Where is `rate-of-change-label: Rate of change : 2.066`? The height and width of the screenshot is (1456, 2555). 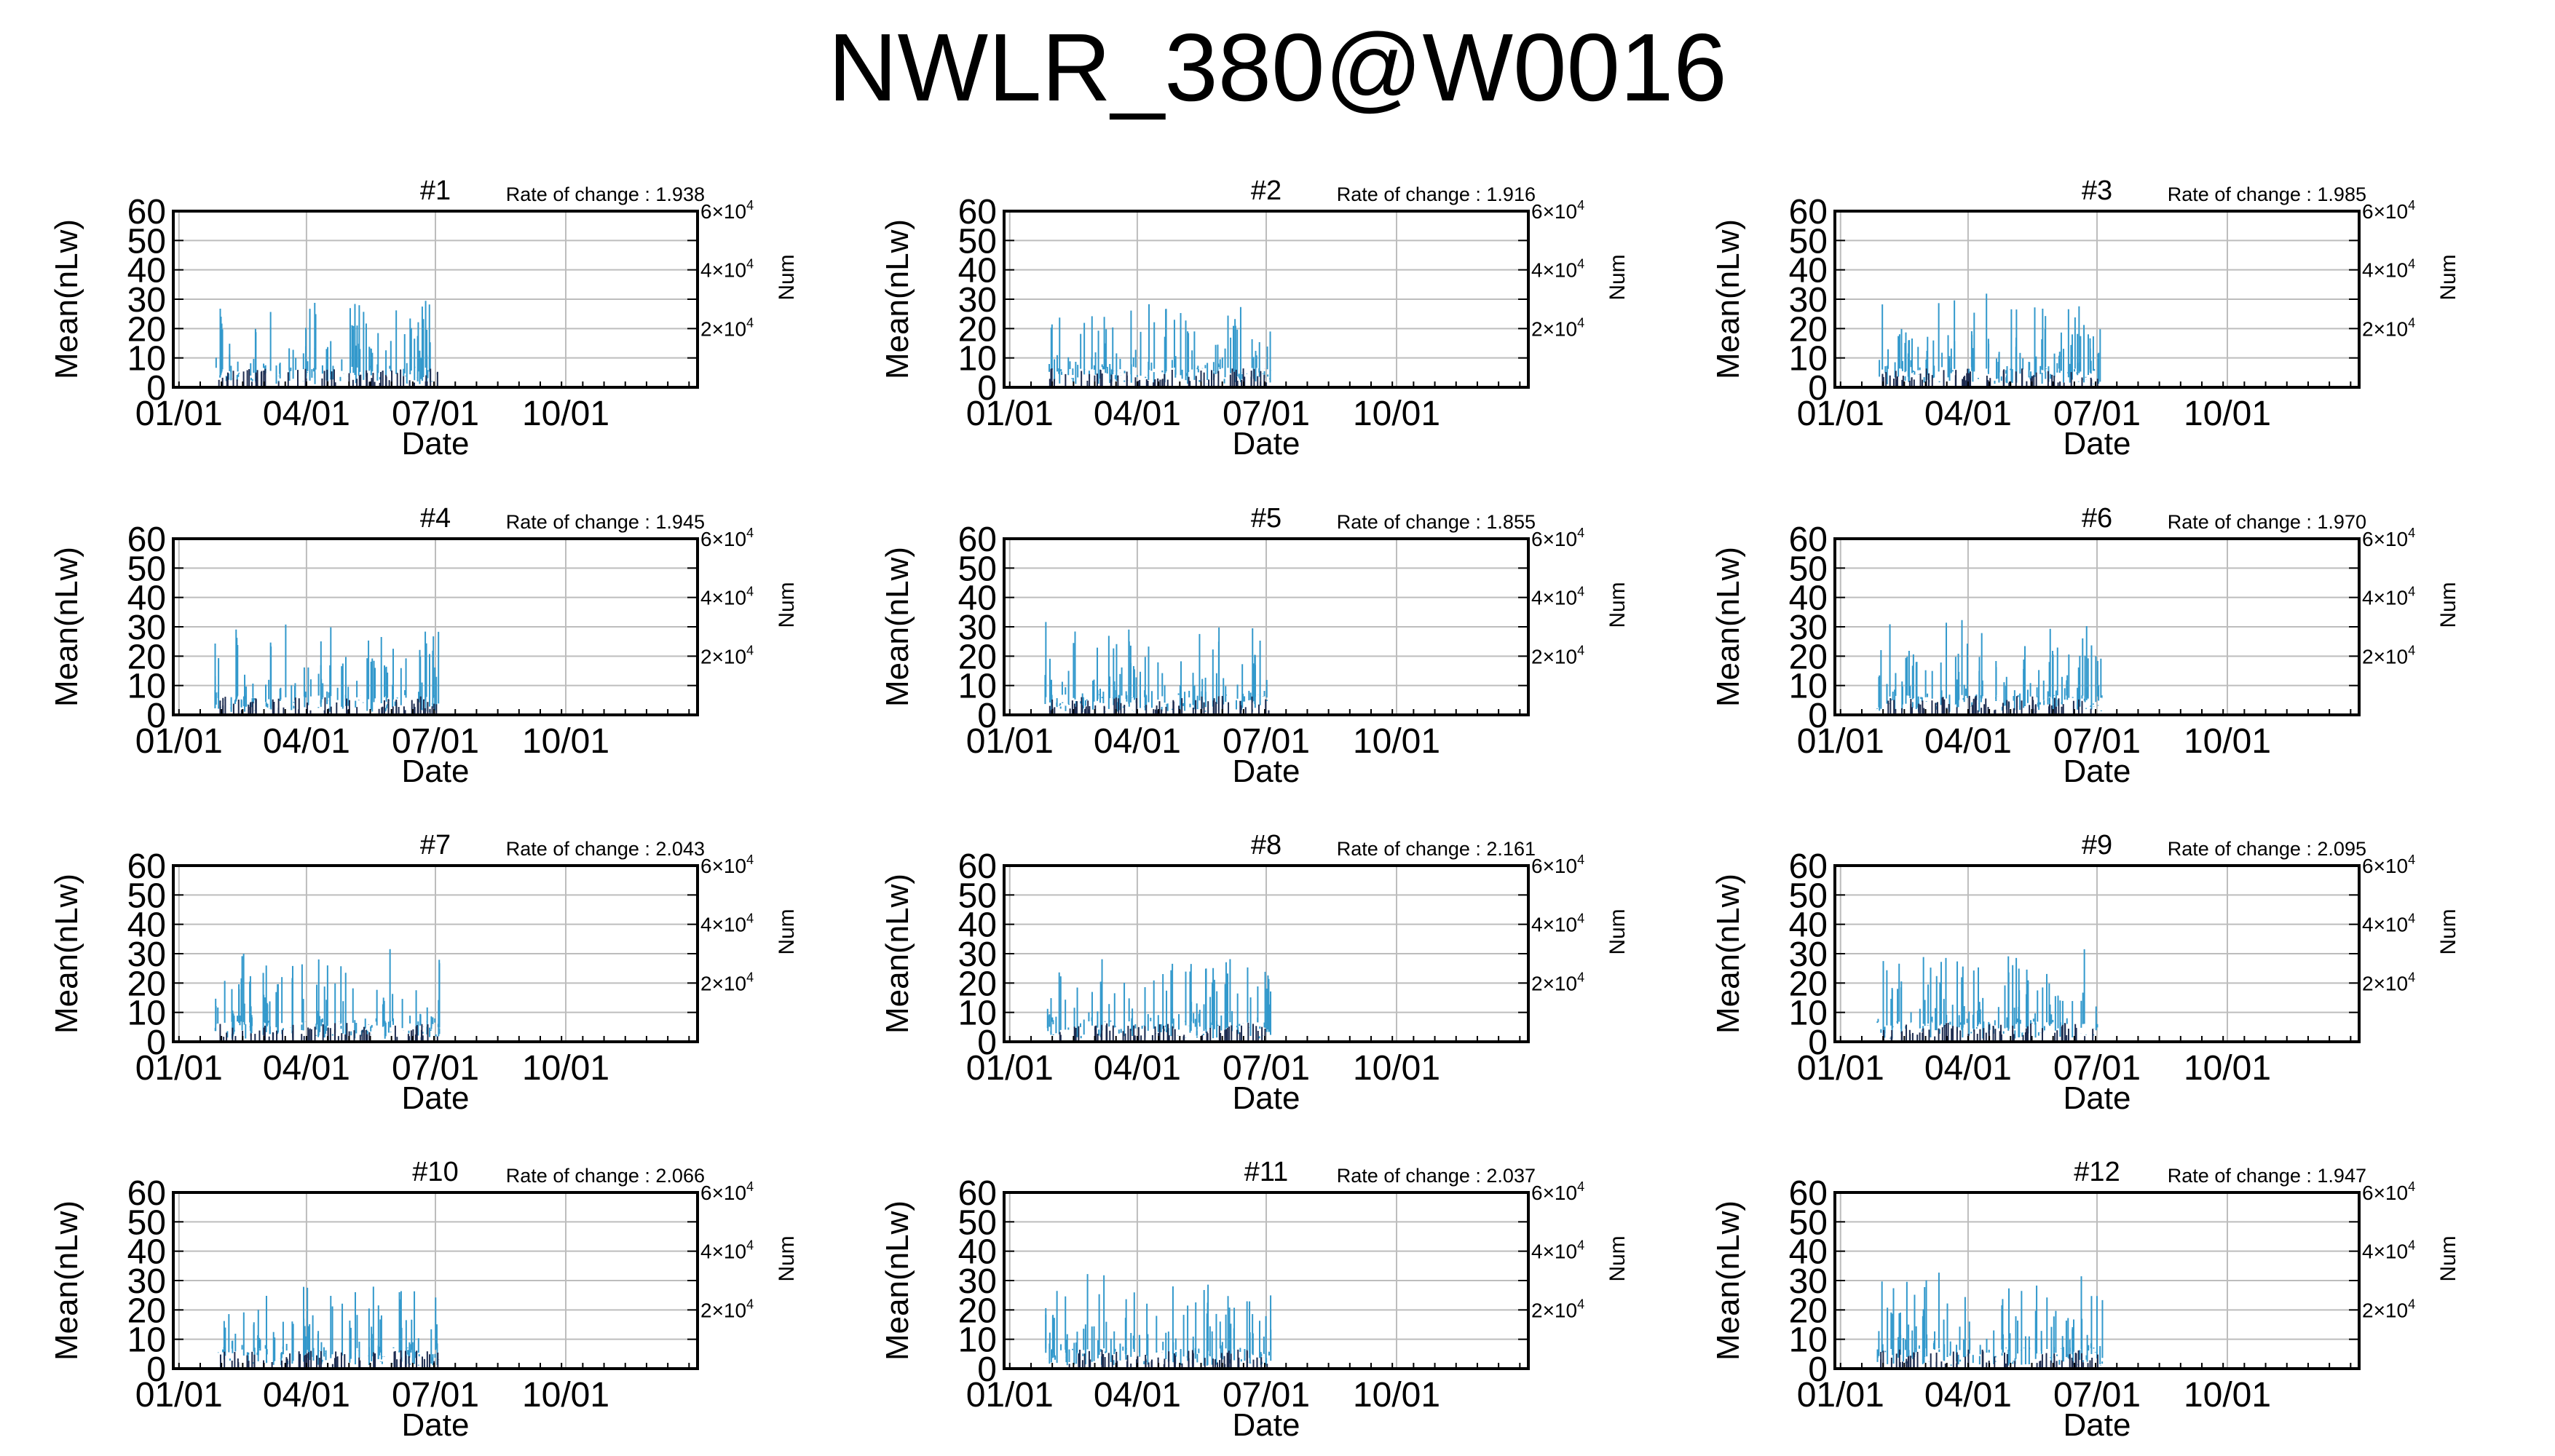 rate-of-change-label: Rate of change : 2.066 is located at coordinates (605, 1176).